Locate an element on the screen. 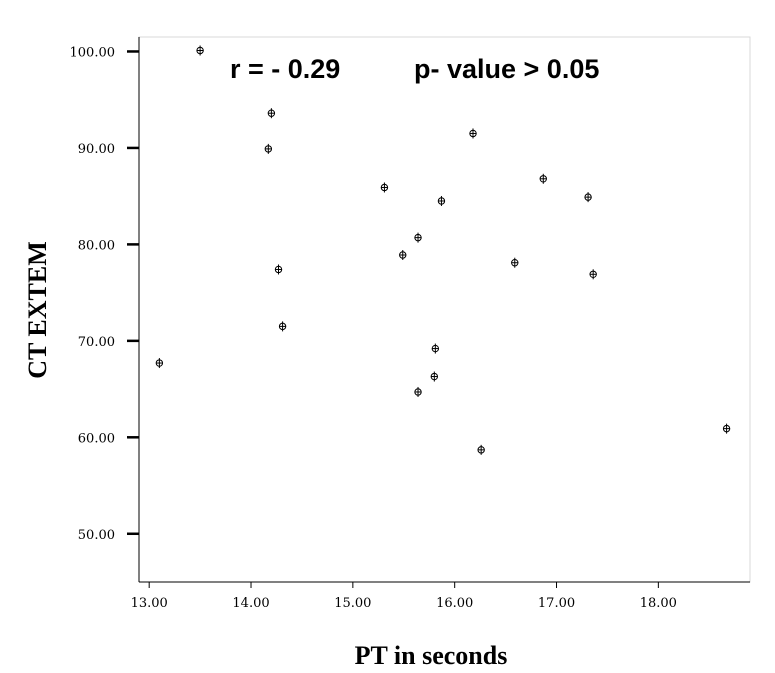 The height and width of the screenshot is (673, 775). y-tick-label: 90.00 is located at coordinates (96, 149).